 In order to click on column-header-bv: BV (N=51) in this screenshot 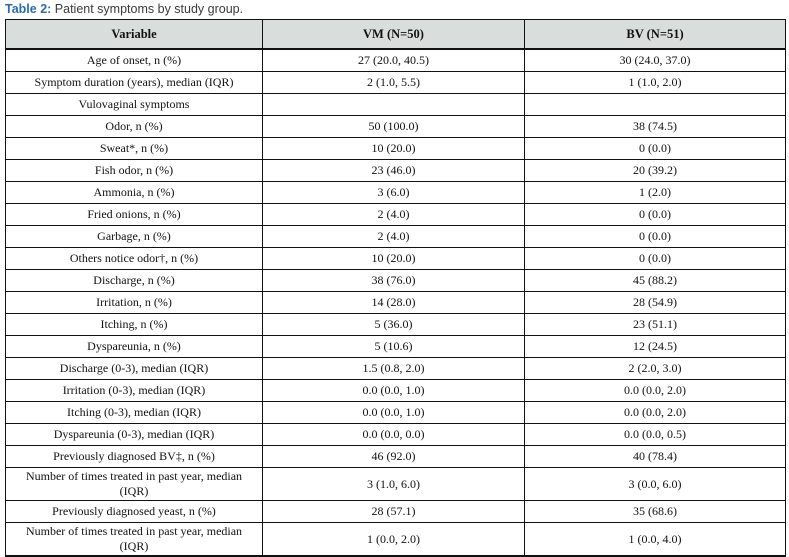, I will do `click(655, 34)`.